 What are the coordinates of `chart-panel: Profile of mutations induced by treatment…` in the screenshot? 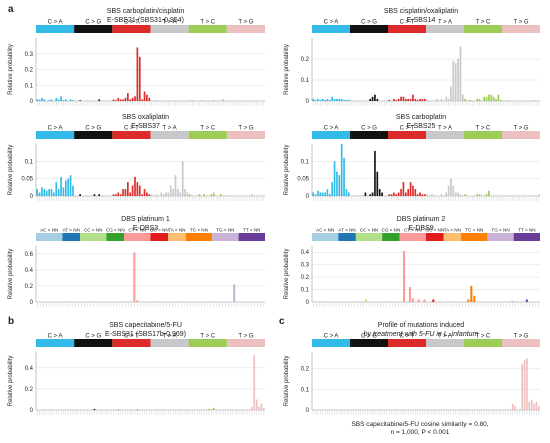 It's located at (413, 369).